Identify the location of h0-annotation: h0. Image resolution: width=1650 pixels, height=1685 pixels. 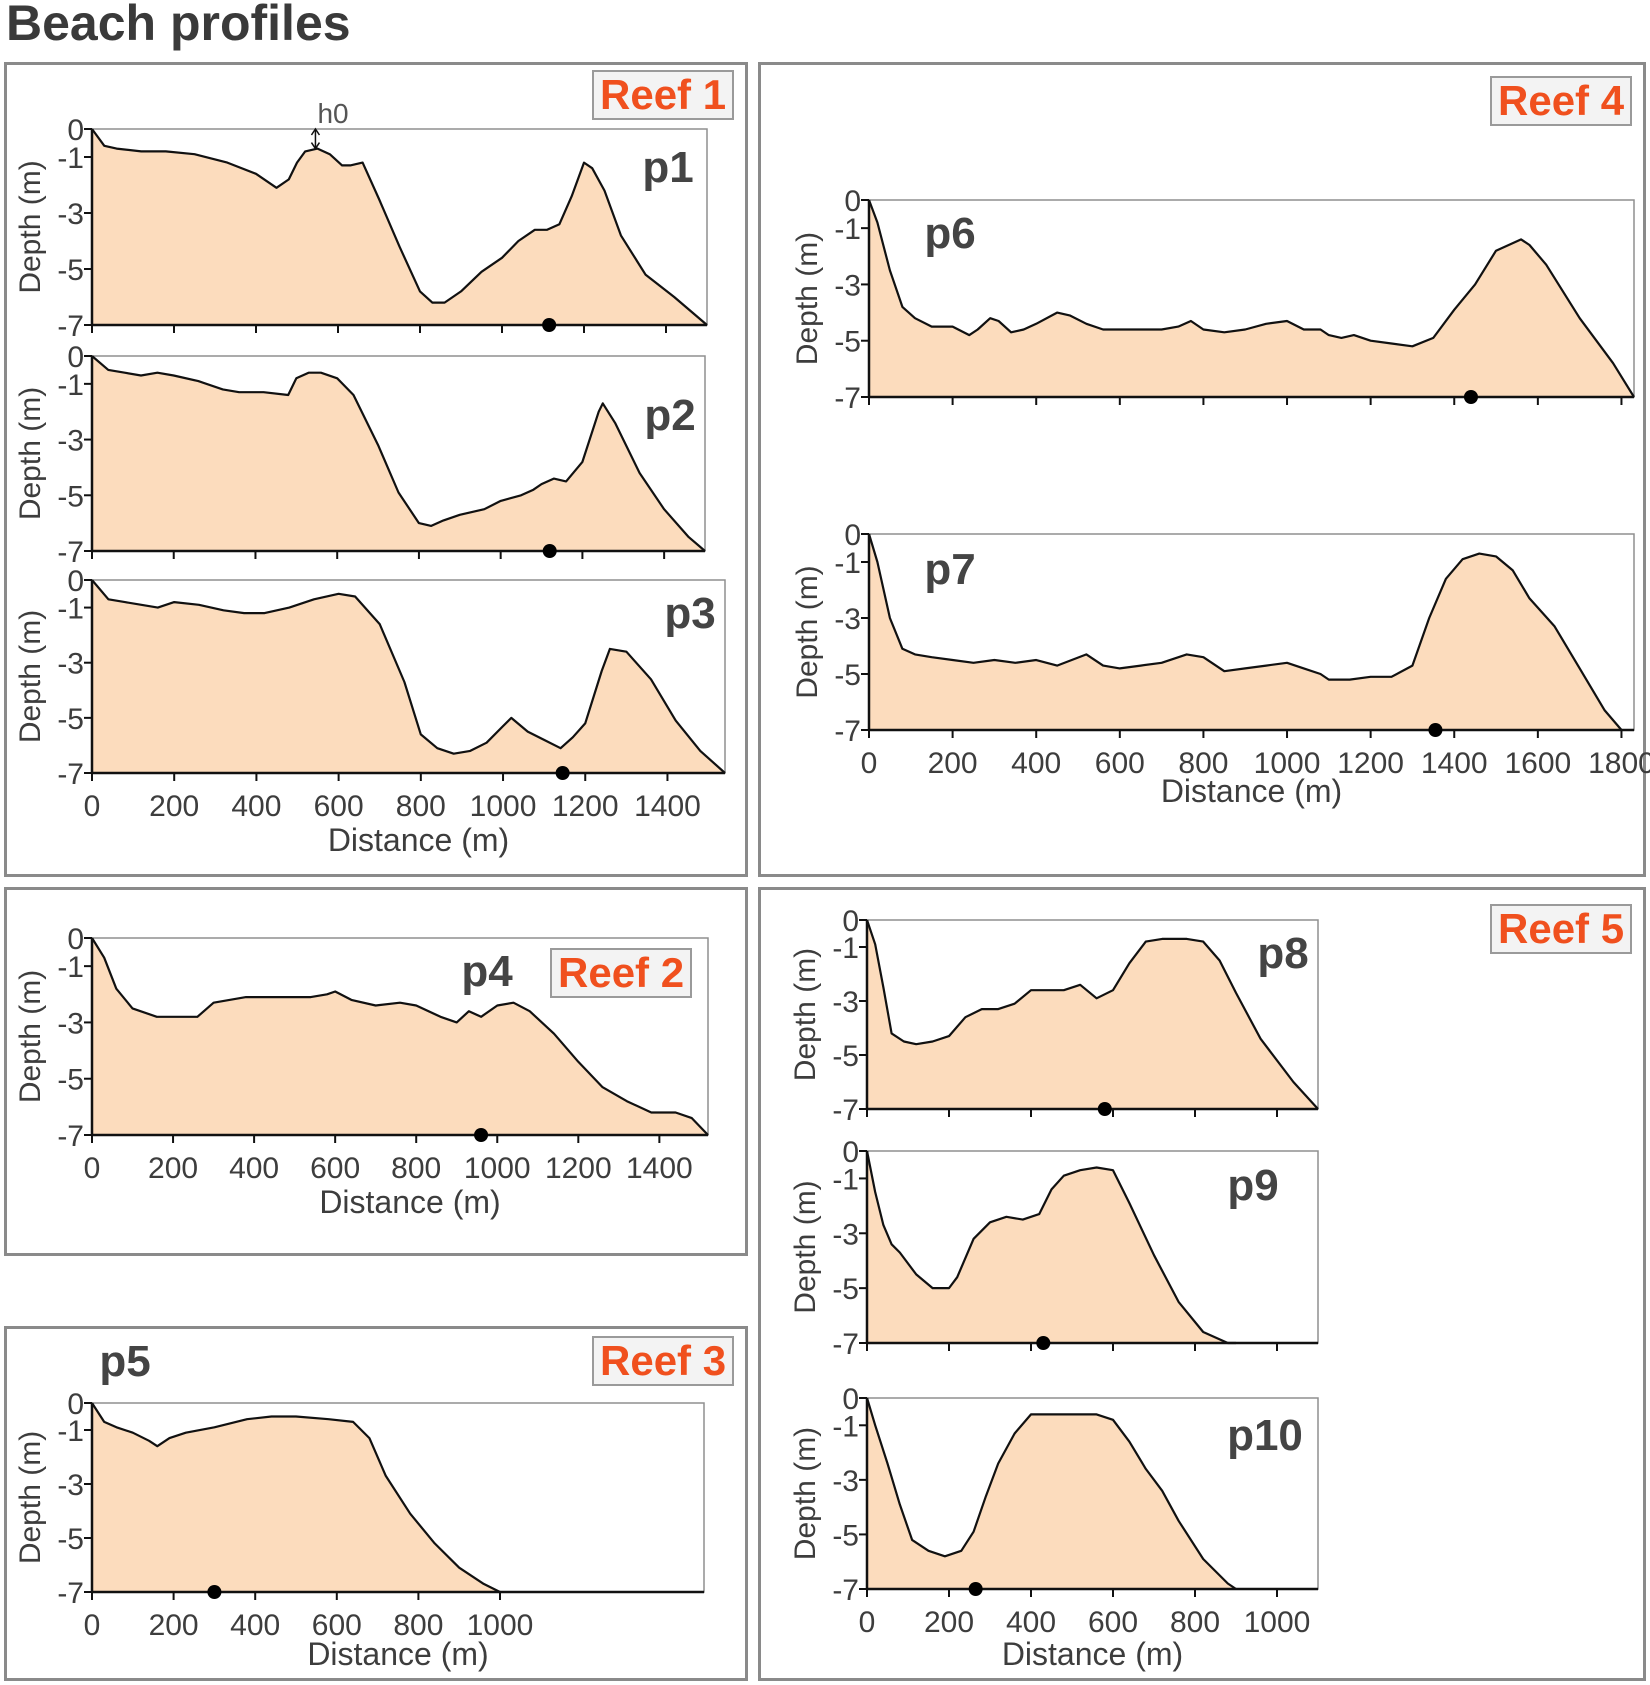
(329, 124).